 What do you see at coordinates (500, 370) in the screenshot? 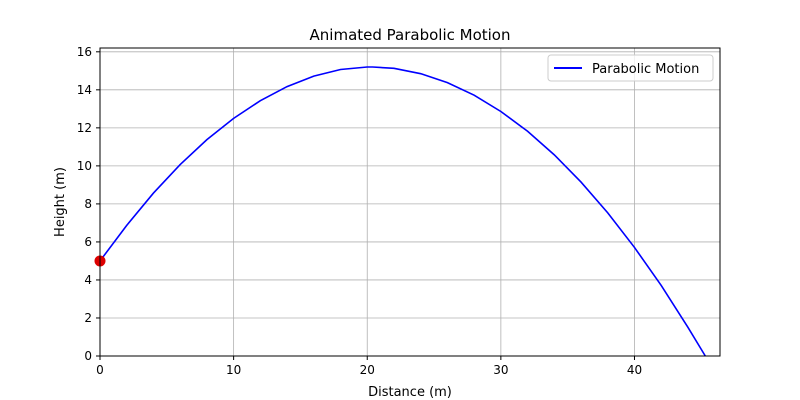
I see `x-tick-label: 30` at bounding box center [500, 370].